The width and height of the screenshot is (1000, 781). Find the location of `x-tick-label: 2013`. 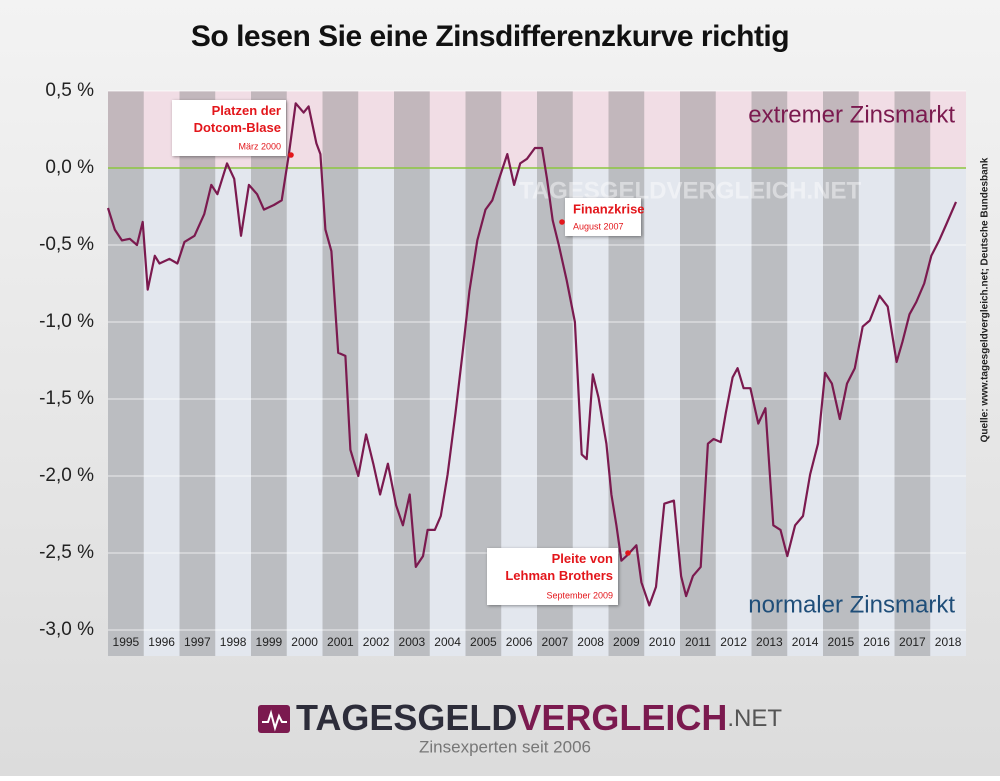

x-tick-label: 2013 is located at coordinates (769, 642).